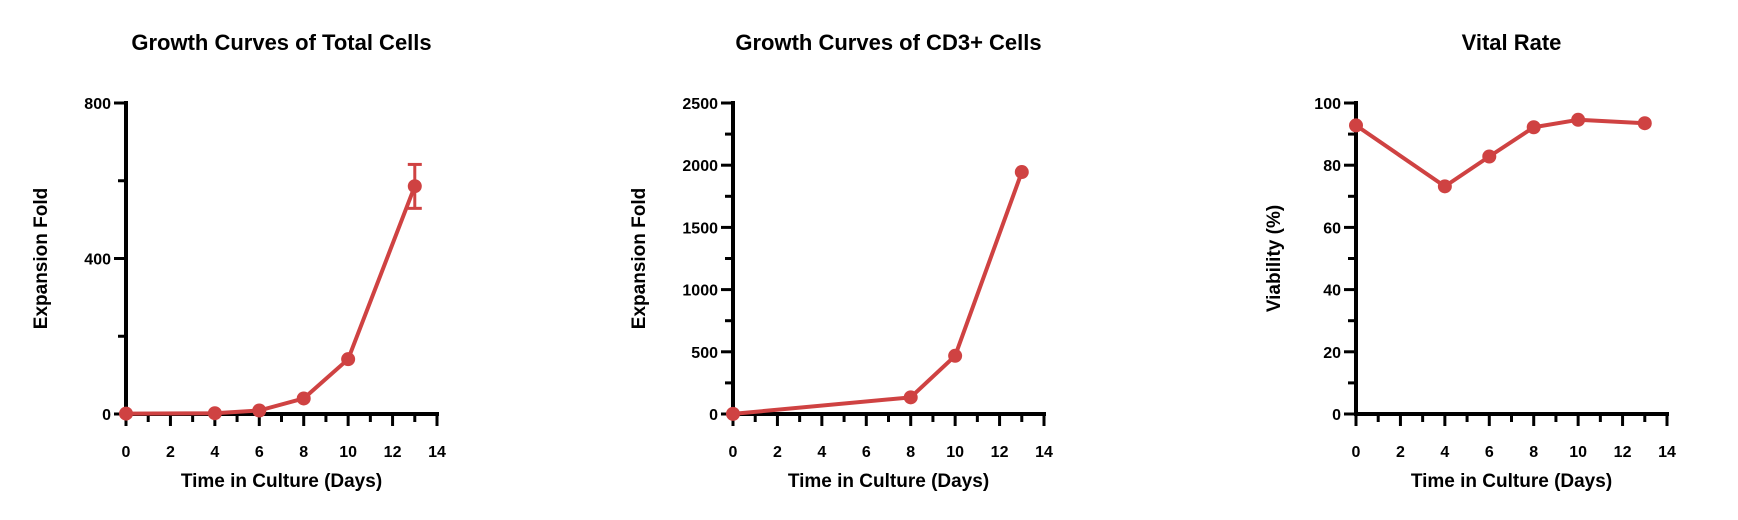 The width and height of the screenshot is (1738, 520). Describe the element at coordinates (1327, 104) in the screenshot. I see `y-tick-label: 100` at that location.